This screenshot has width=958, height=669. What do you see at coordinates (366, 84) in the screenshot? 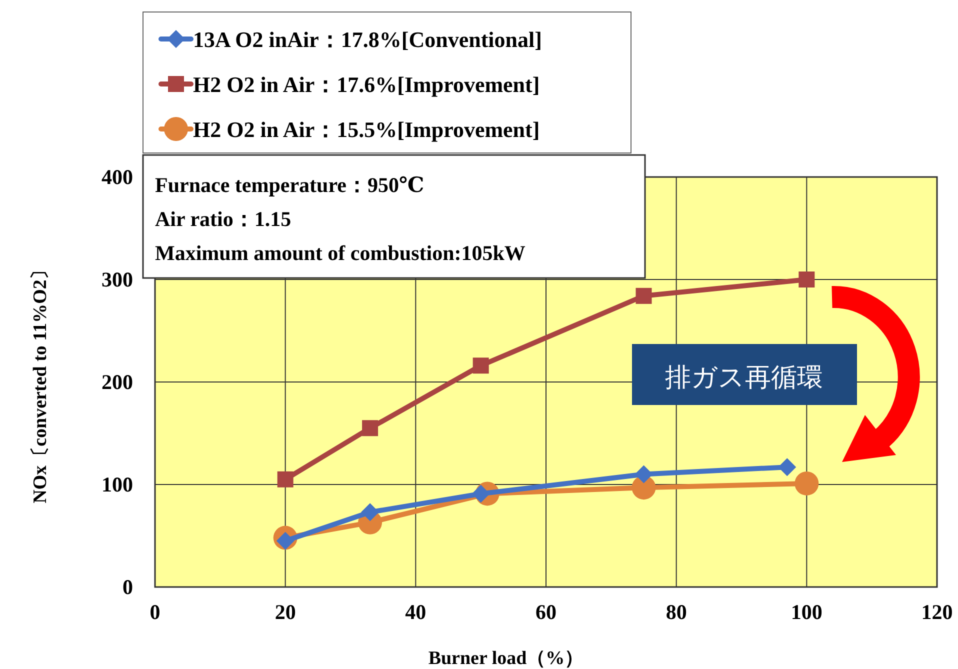
I see `legend-label: H2 O2 in Air：17.6%[Improvement]` at bounding box center [366, 84].